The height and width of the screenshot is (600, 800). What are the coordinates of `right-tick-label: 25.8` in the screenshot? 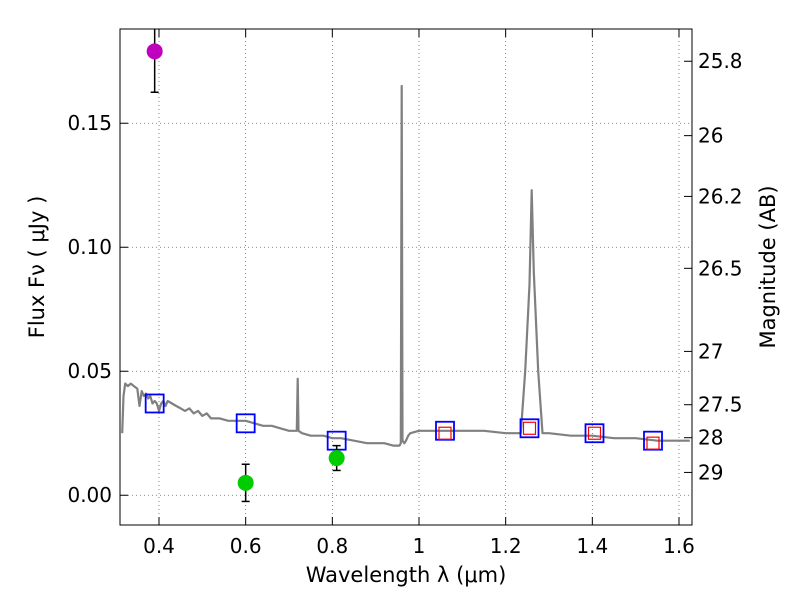 It's located at (720, 61).